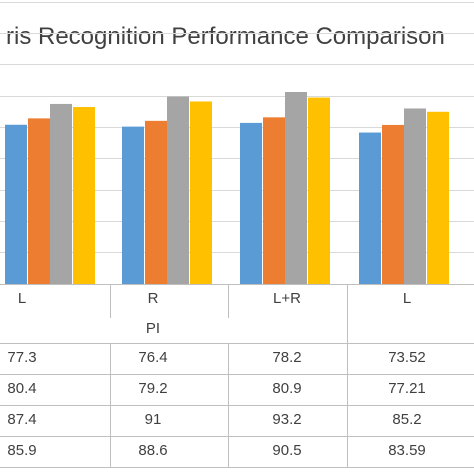 The image size is (474, 474). Describe the element at coordinates (407, 419) in the screenshot. I see `data-label: 85.2` at that location.